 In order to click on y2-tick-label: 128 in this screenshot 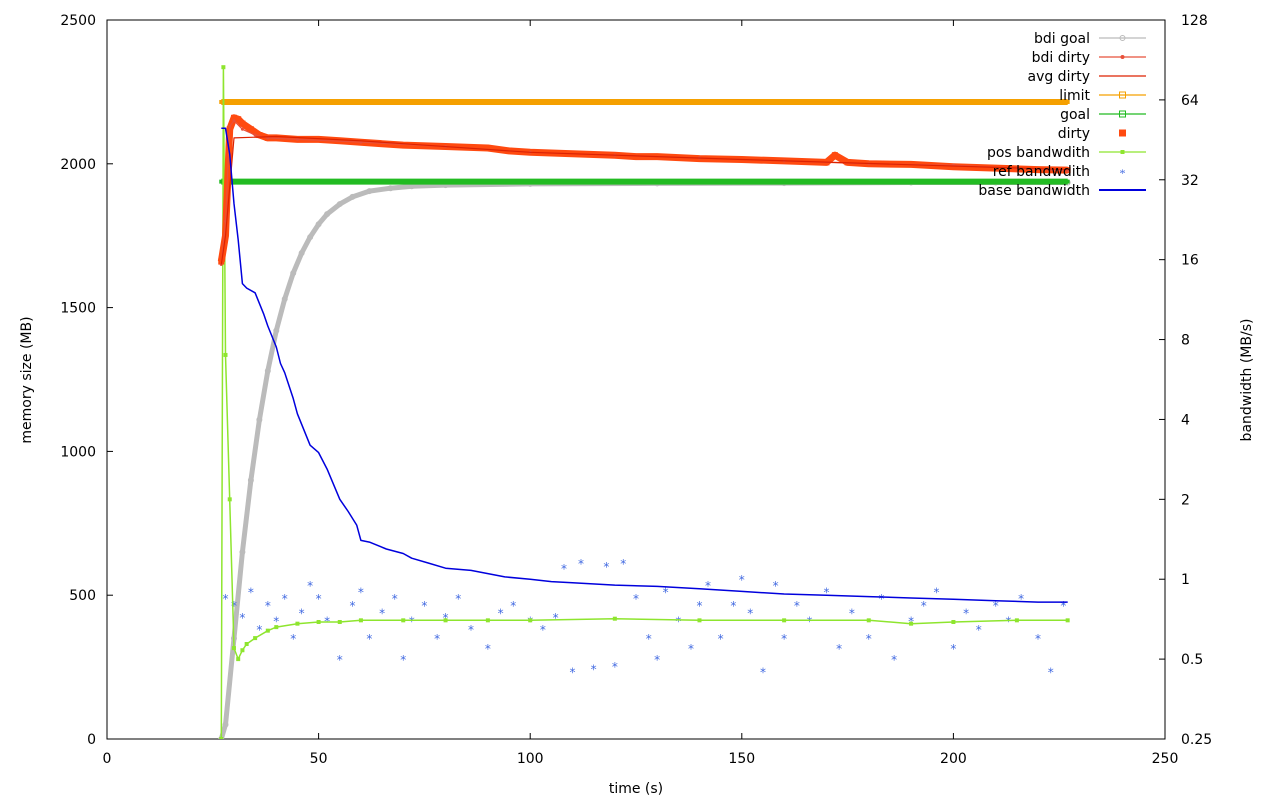, I will do `click(1194, 21)`.